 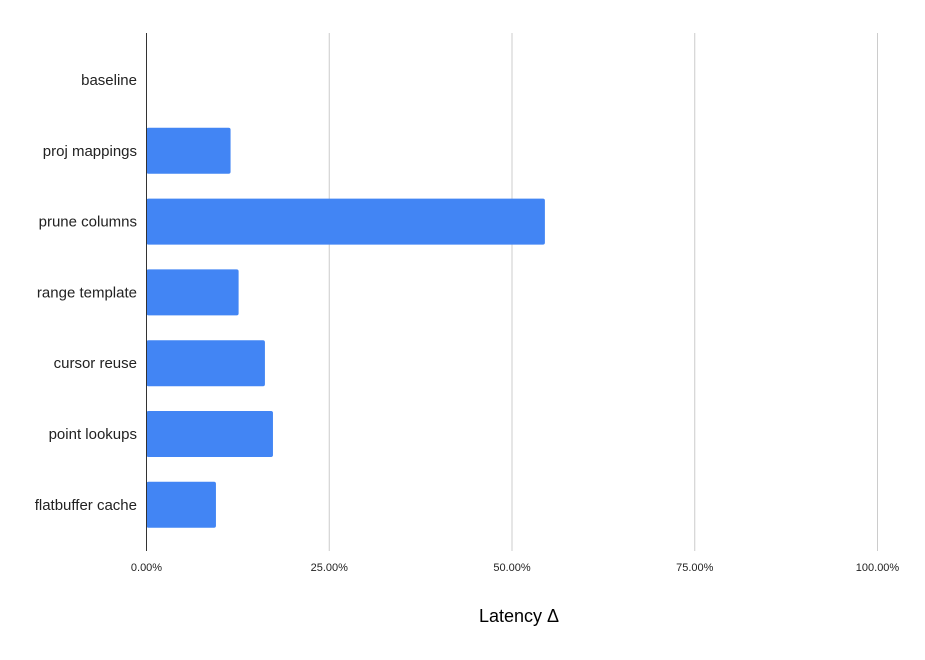 I want to click on category-label: point lookups, so click(x=93, y=434).